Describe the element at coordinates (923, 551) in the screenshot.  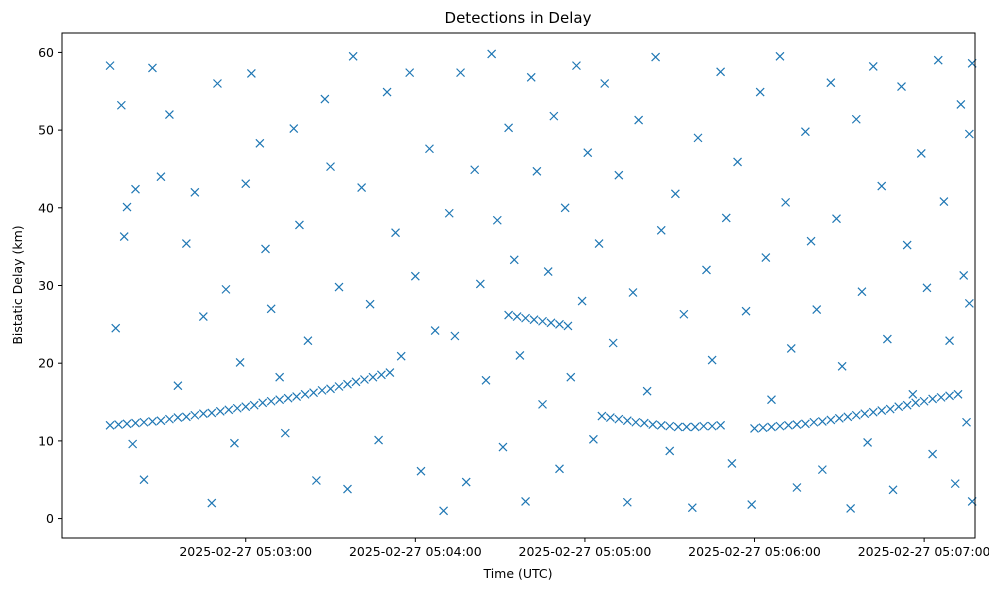
I see `x-tick-label: 2025-02-27 05:07:00` at that location.